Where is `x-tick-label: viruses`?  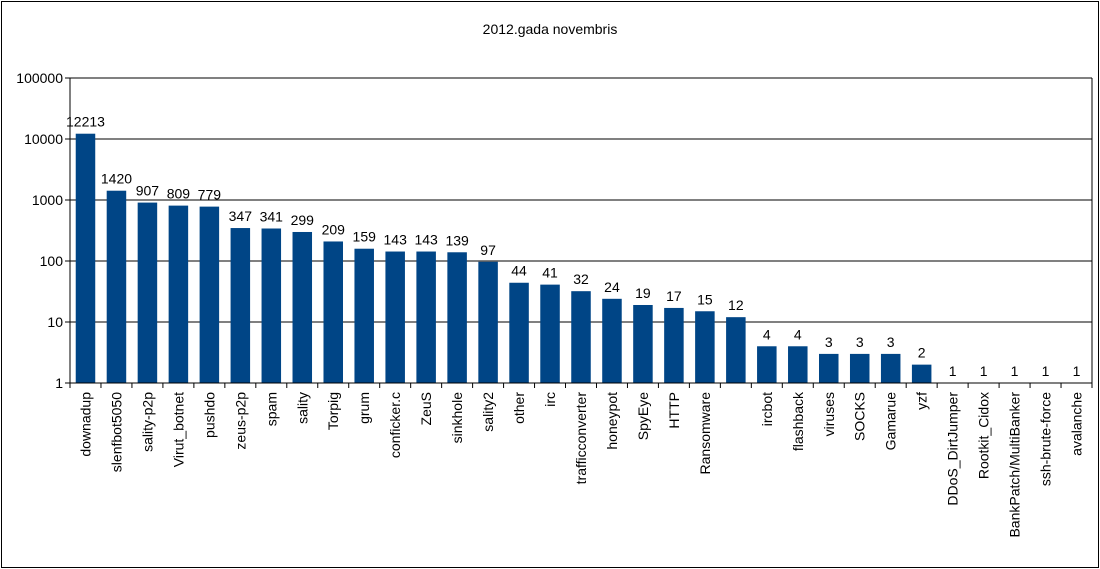 x-tick-label: viruses is located at coordinates (829, 414).